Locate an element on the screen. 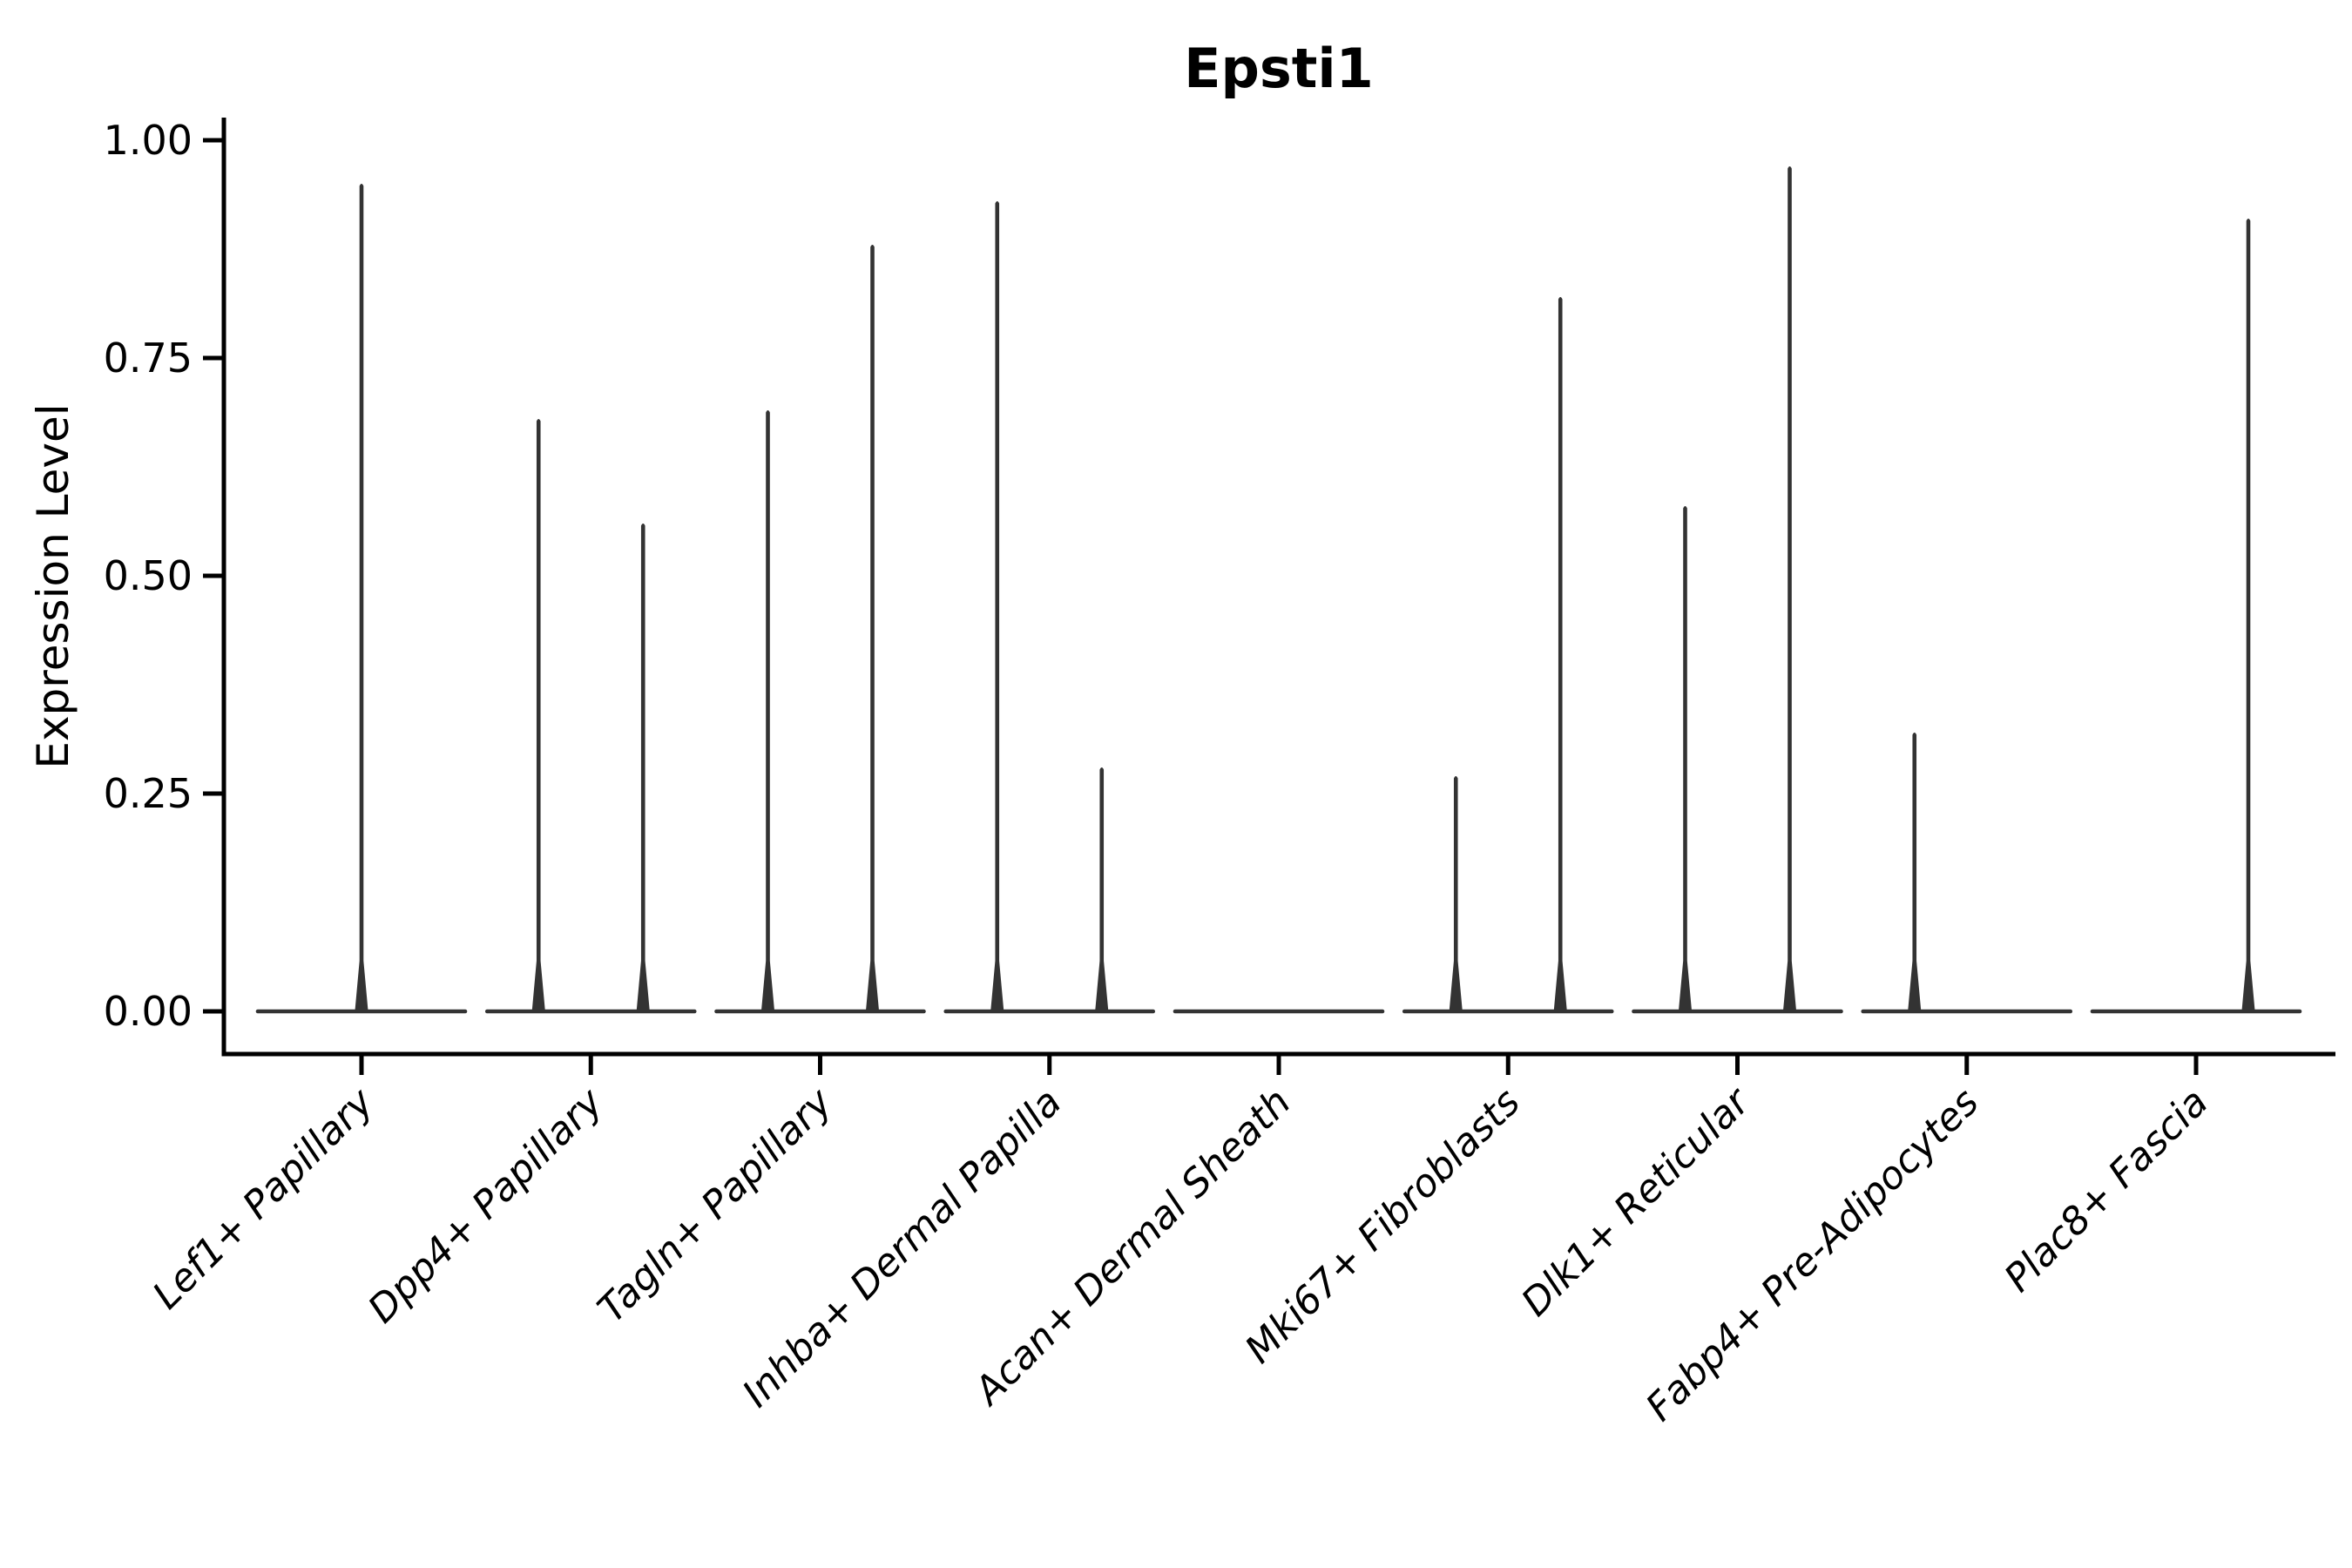  y-tick-label: 0.00 is located at coordinates (148, 1012).